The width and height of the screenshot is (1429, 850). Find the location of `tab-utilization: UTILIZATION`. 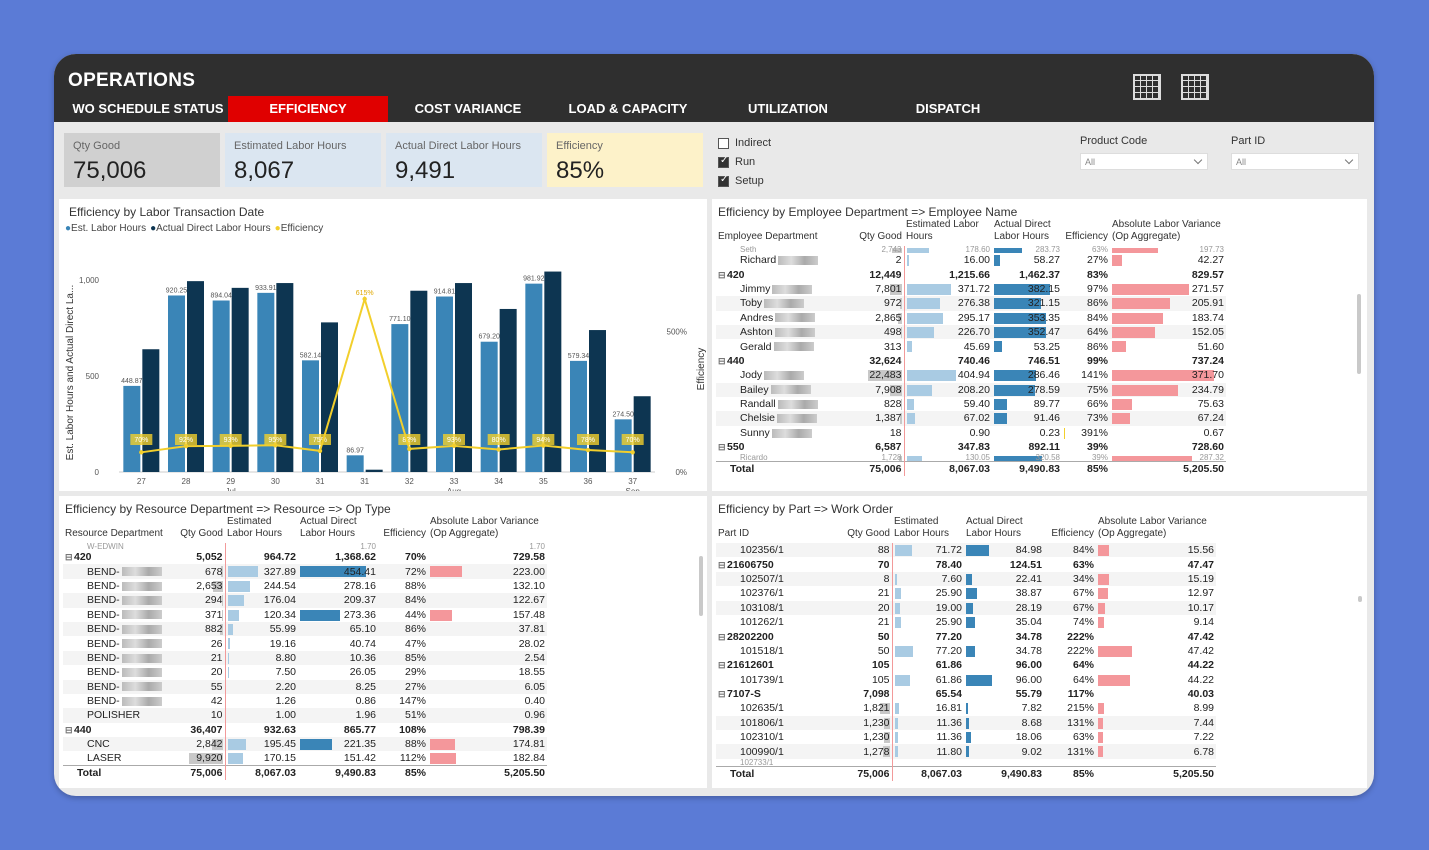

tab-utilization: UTILIZATION is located at coordinates (788, 108).